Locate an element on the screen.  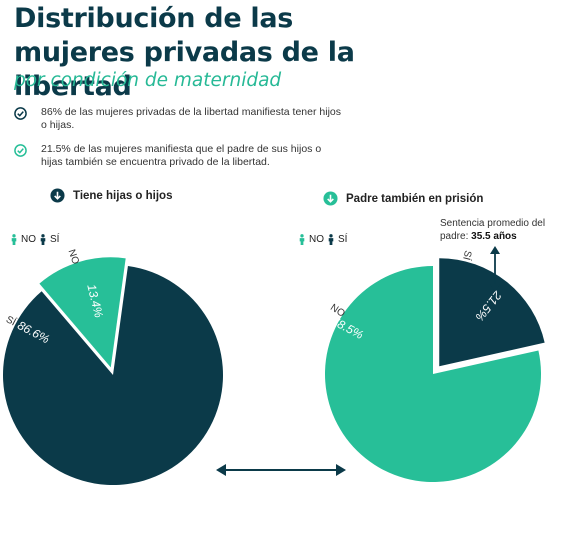
sentence-note-prefix: Sentencia promedio del padre: is located at coordinates (493, 230).